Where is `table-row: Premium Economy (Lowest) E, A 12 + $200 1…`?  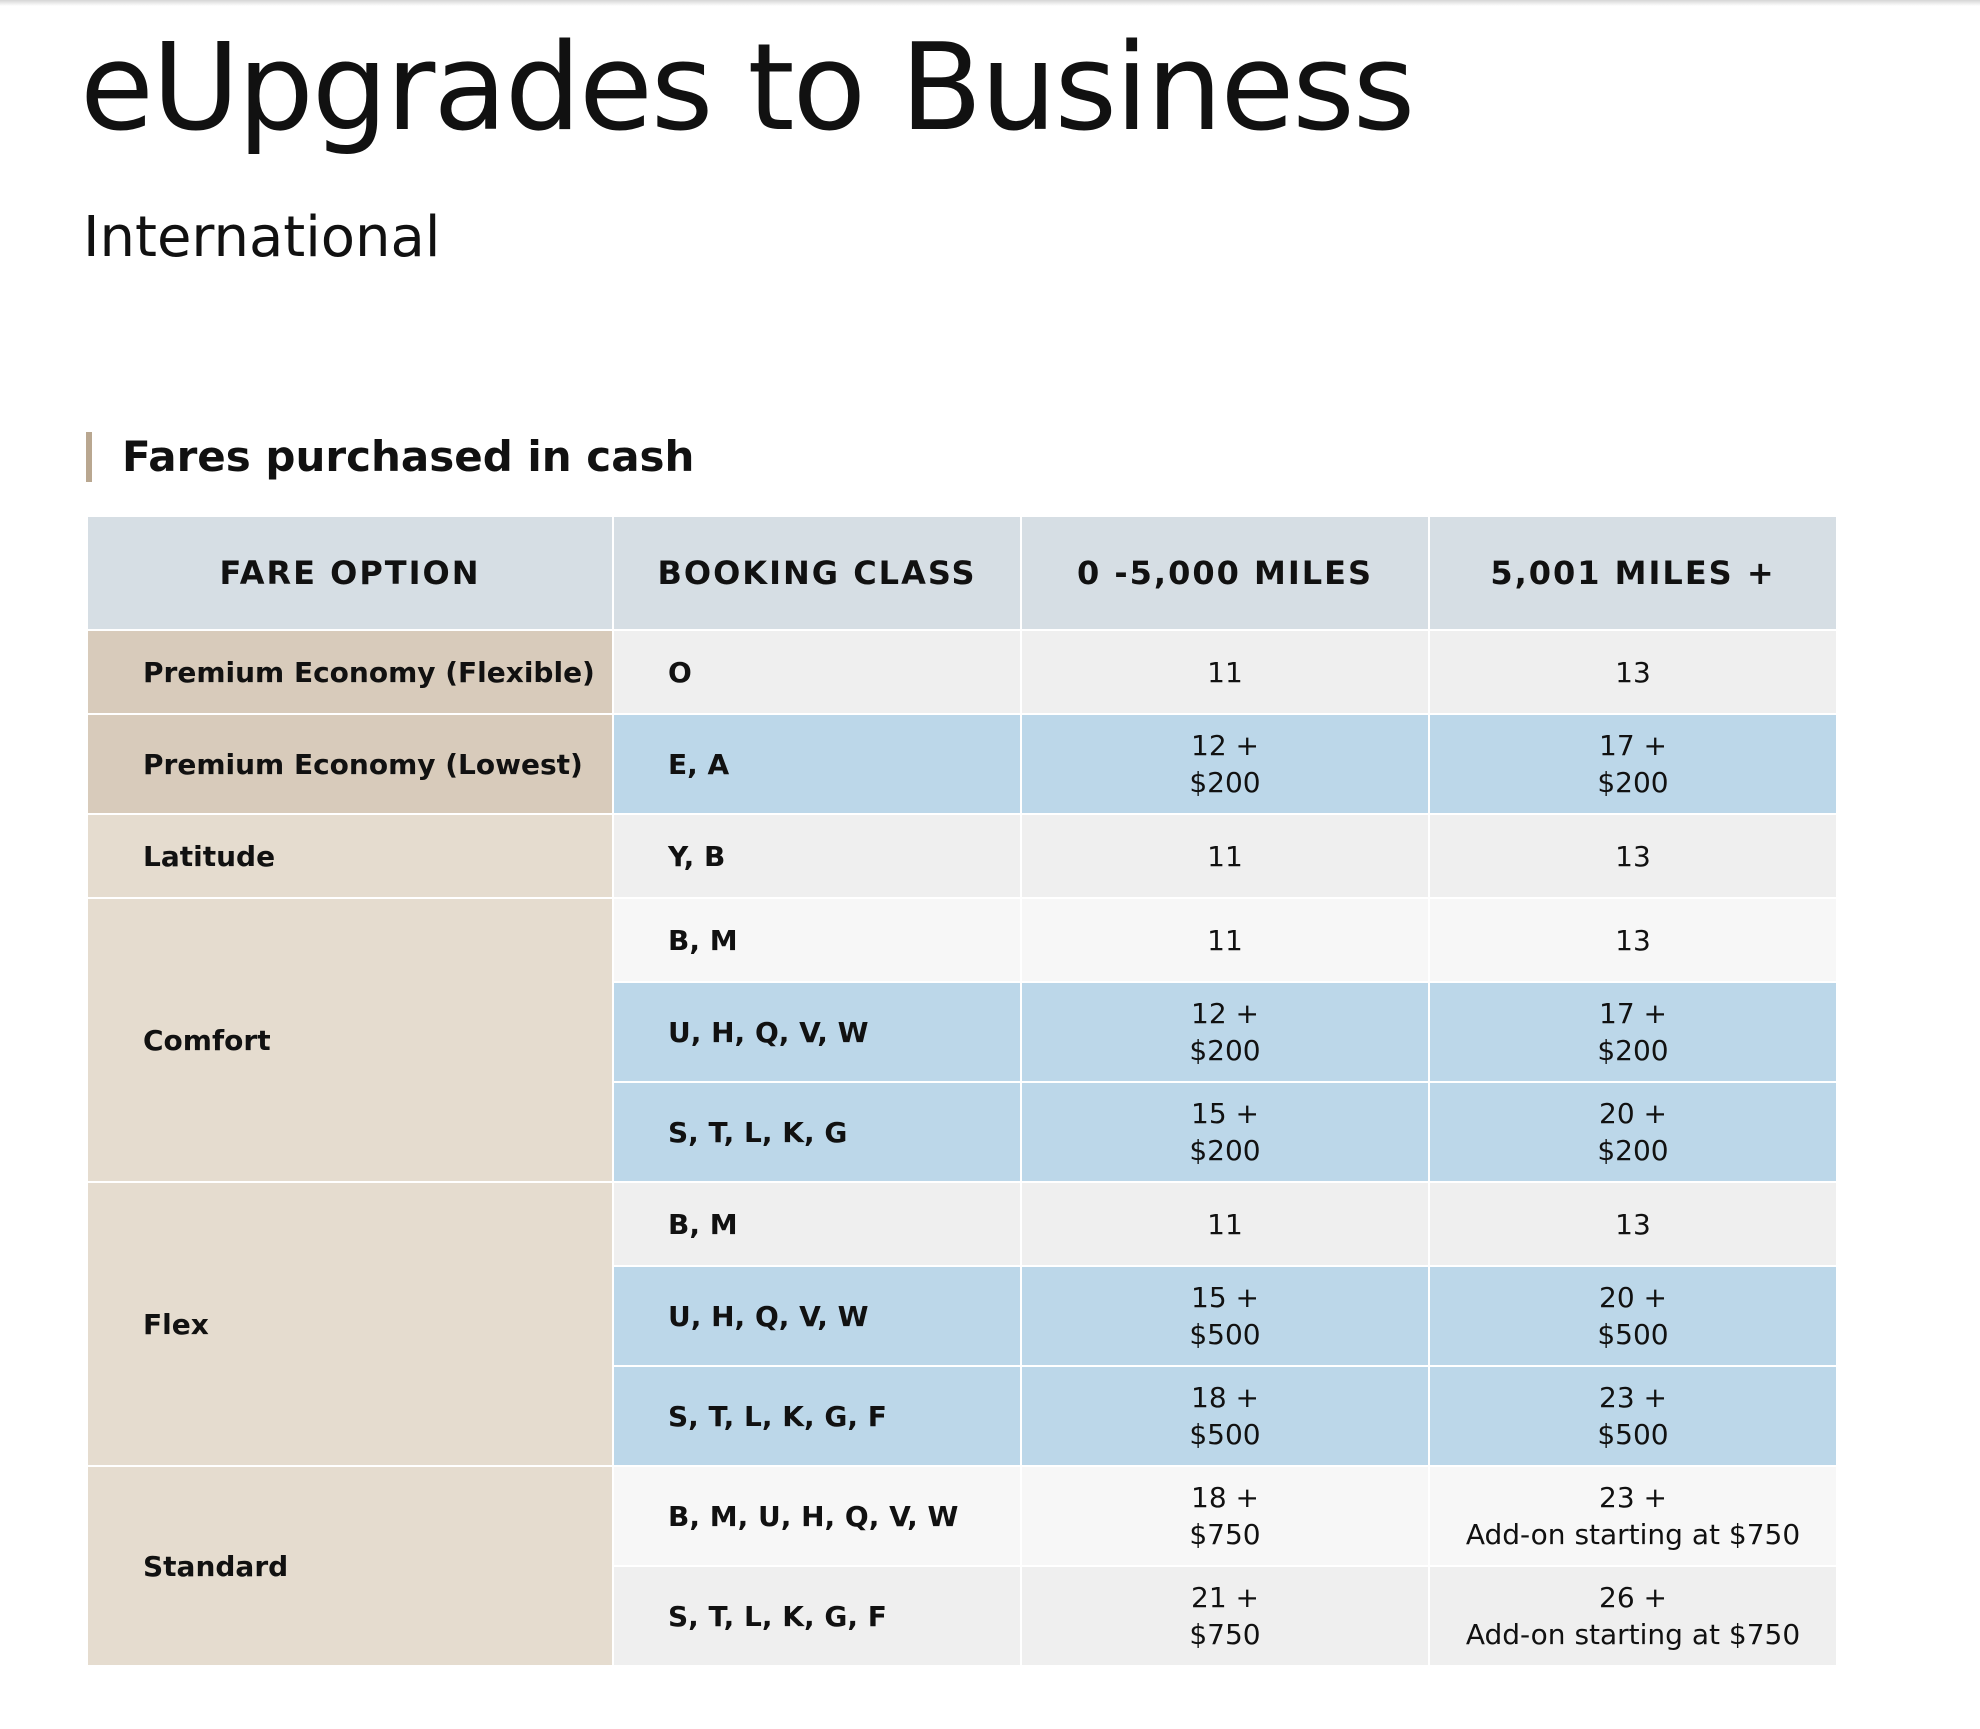
table-row: Premium Economy (Lowest) E, A 12 + $200 1… is located at coordinates (962, 764).